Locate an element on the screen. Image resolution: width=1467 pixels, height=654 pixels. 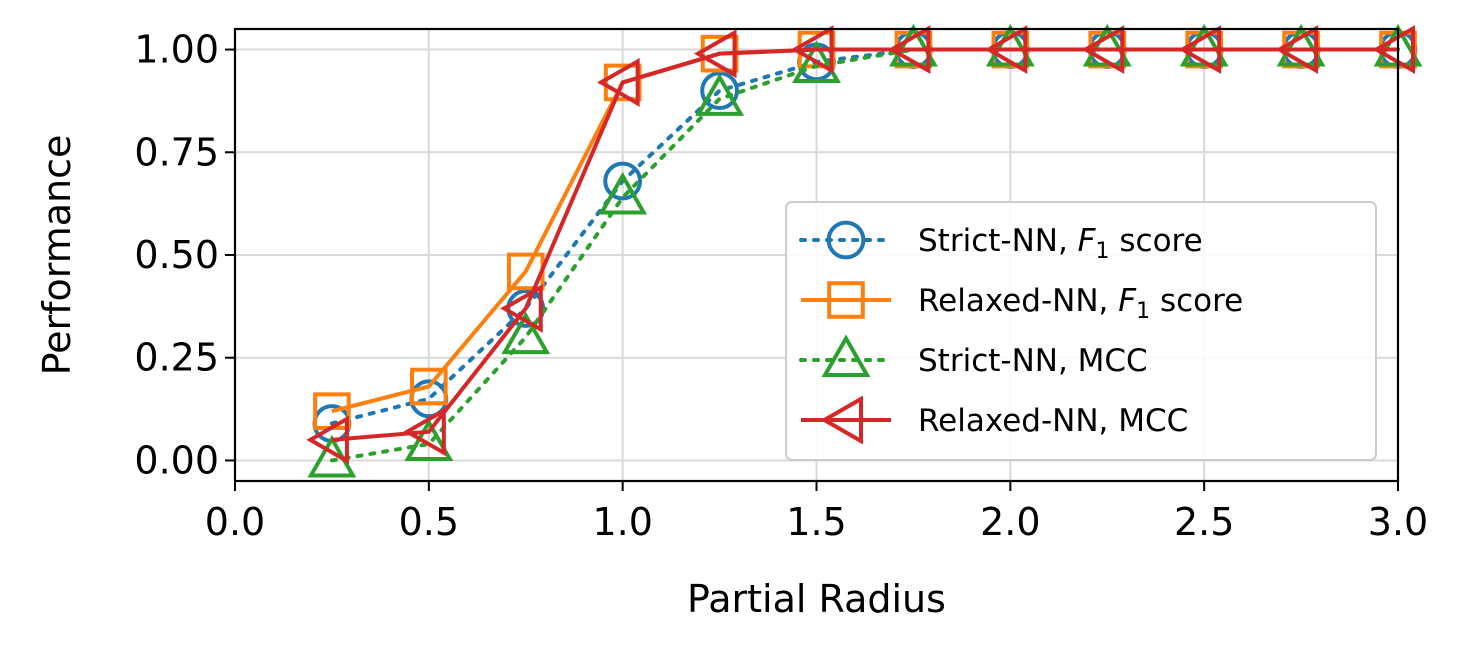
legend-label-text: Relaxed-NN, MCC is located at coordinates (1053, 421).